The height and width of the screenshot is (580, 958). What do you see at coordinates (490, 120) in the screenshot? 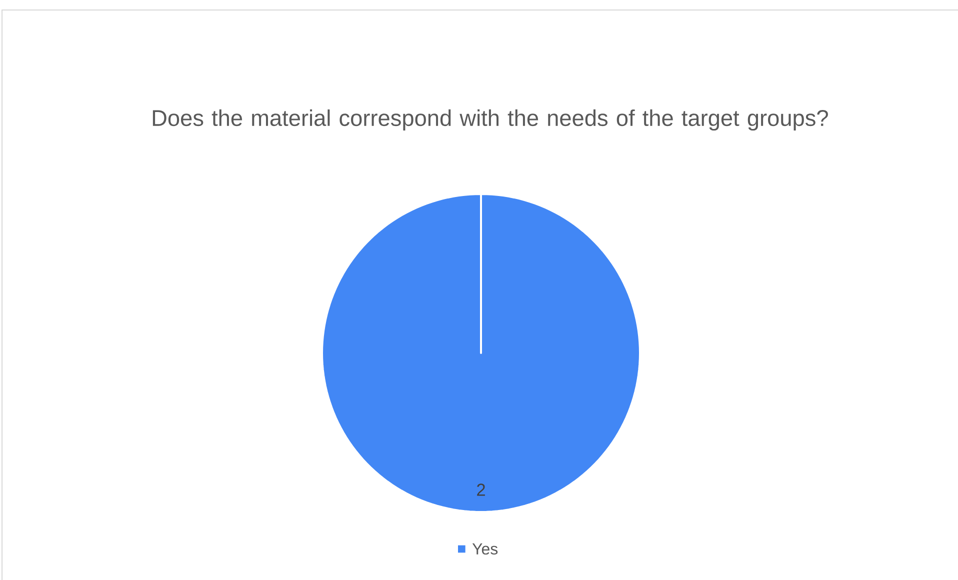
I see `chart-title: Does the material correspond with the needs of the target groups?` at bounding box center [490, 120].